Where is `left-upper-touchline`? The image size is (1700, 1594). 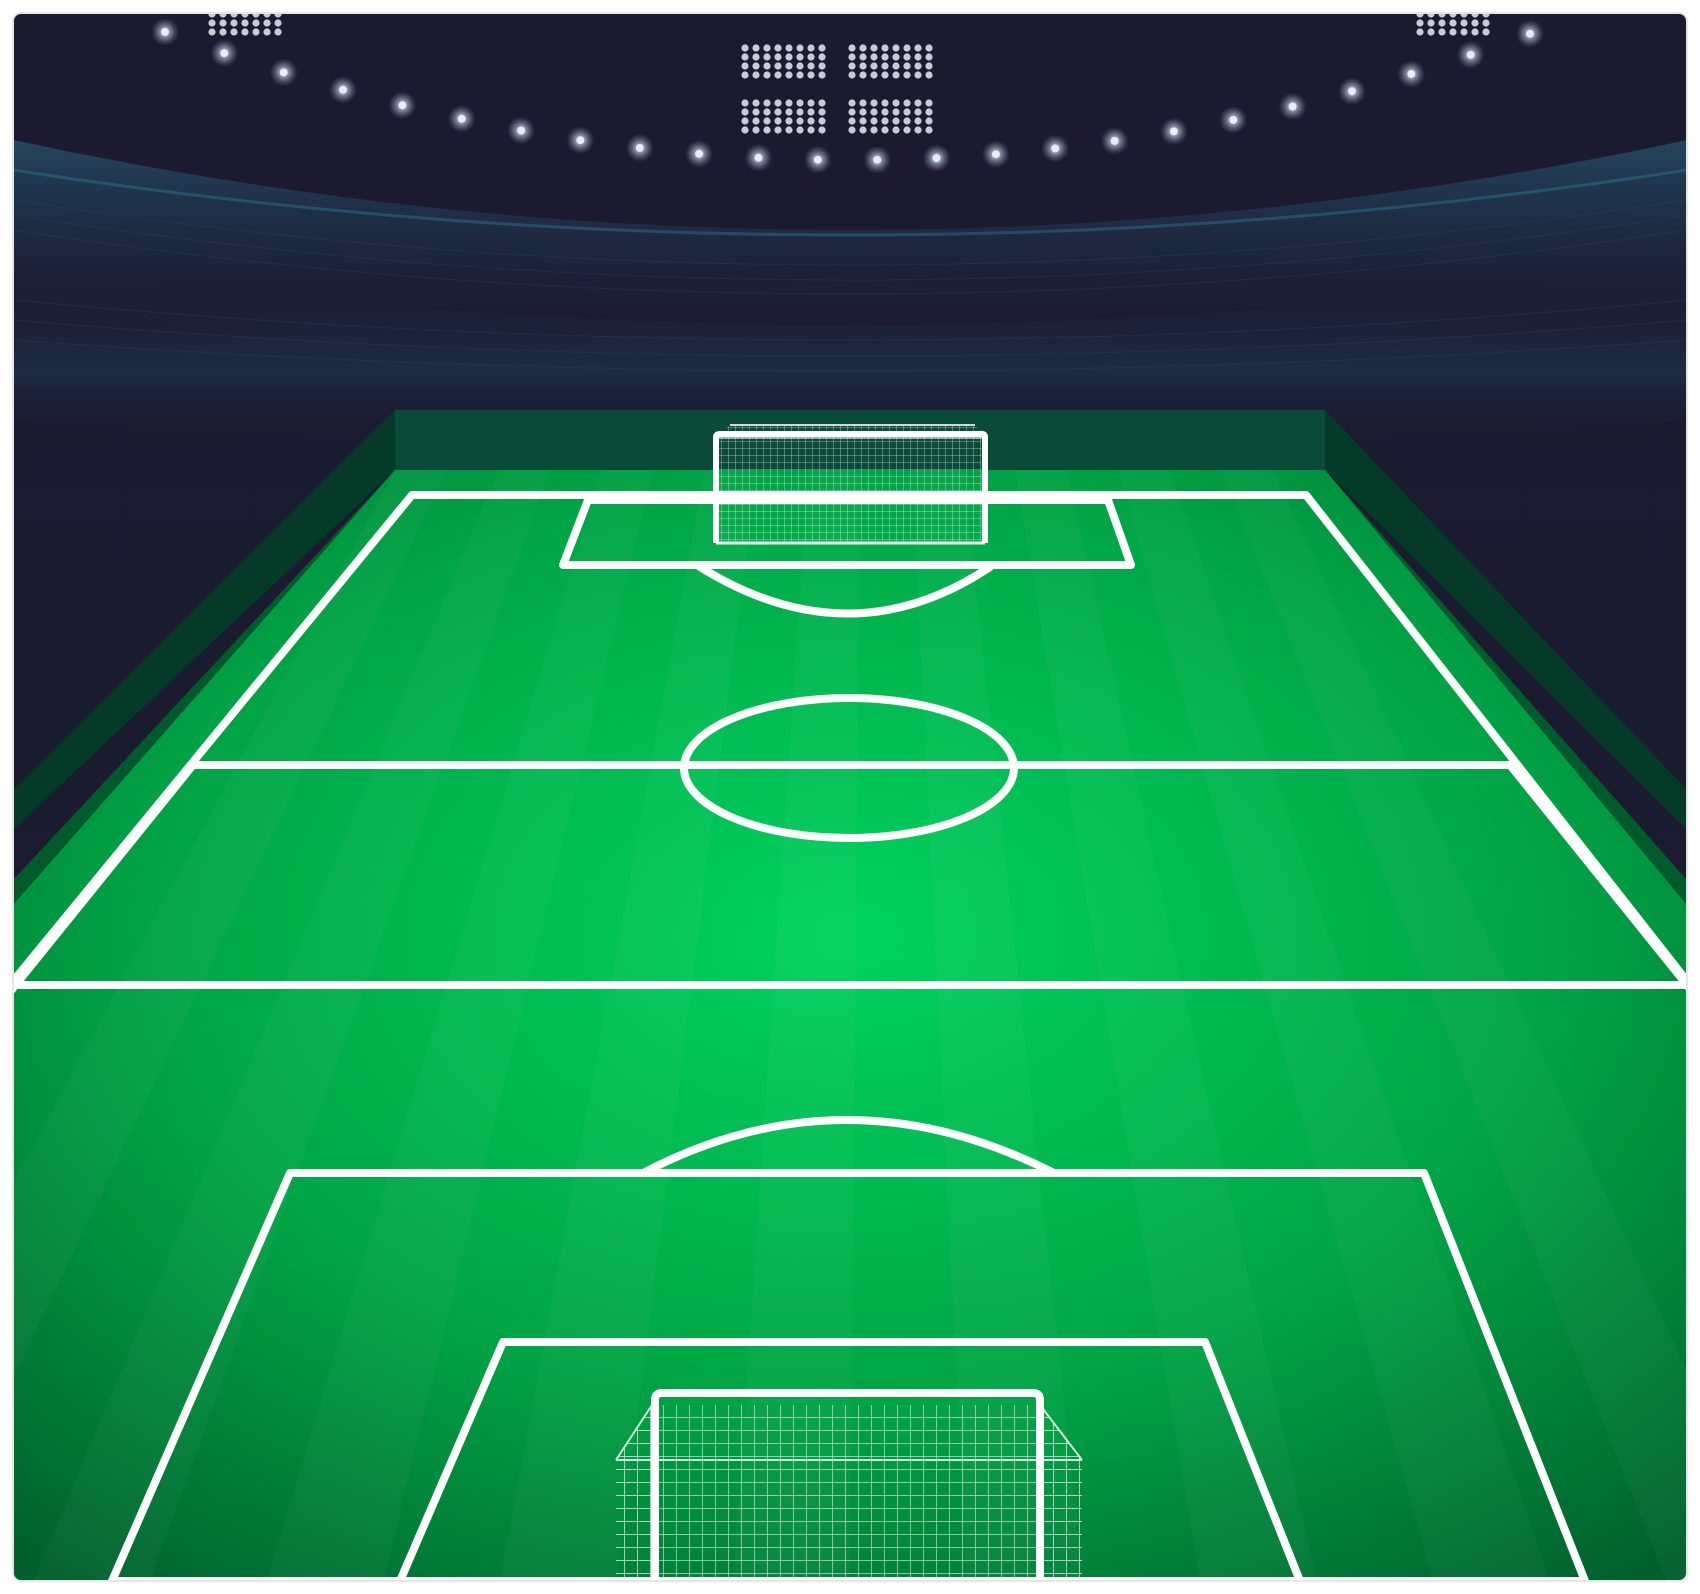 left-upper-touchline is located at coordinates (105, 876).